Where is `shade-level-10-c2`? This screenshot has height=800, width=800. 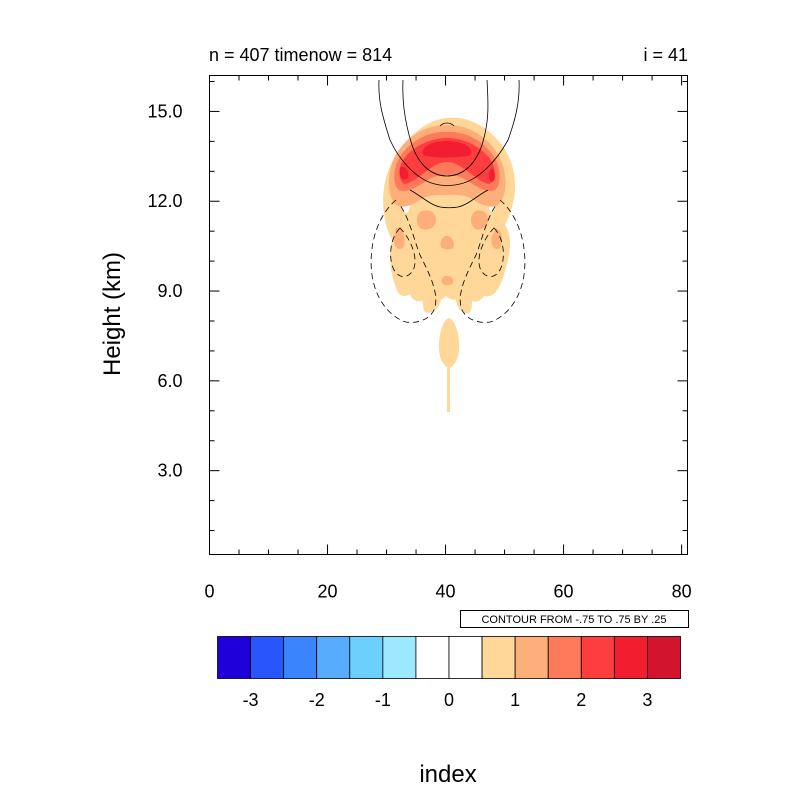 shade-level-10-c2 is located at coordinates (447, 281).